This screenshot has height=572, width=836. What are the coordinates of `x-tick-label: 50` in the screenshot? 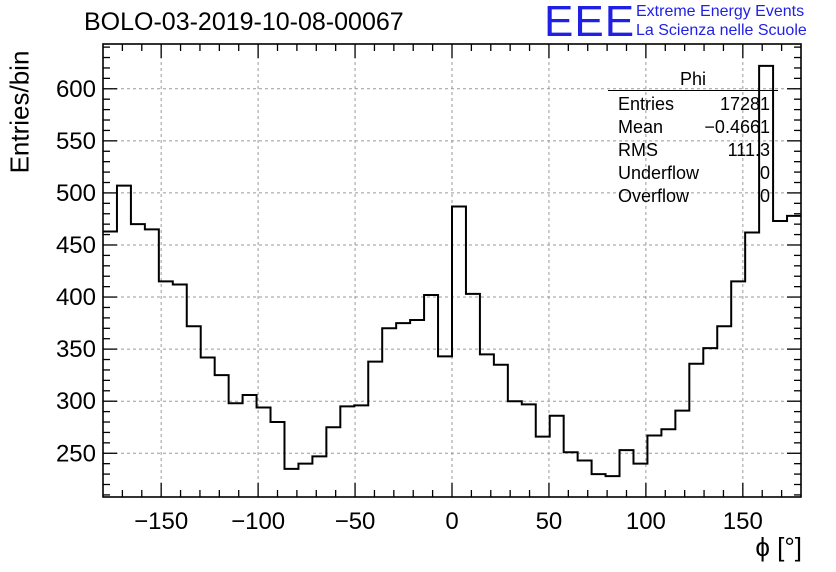 It's located at (549, 521).